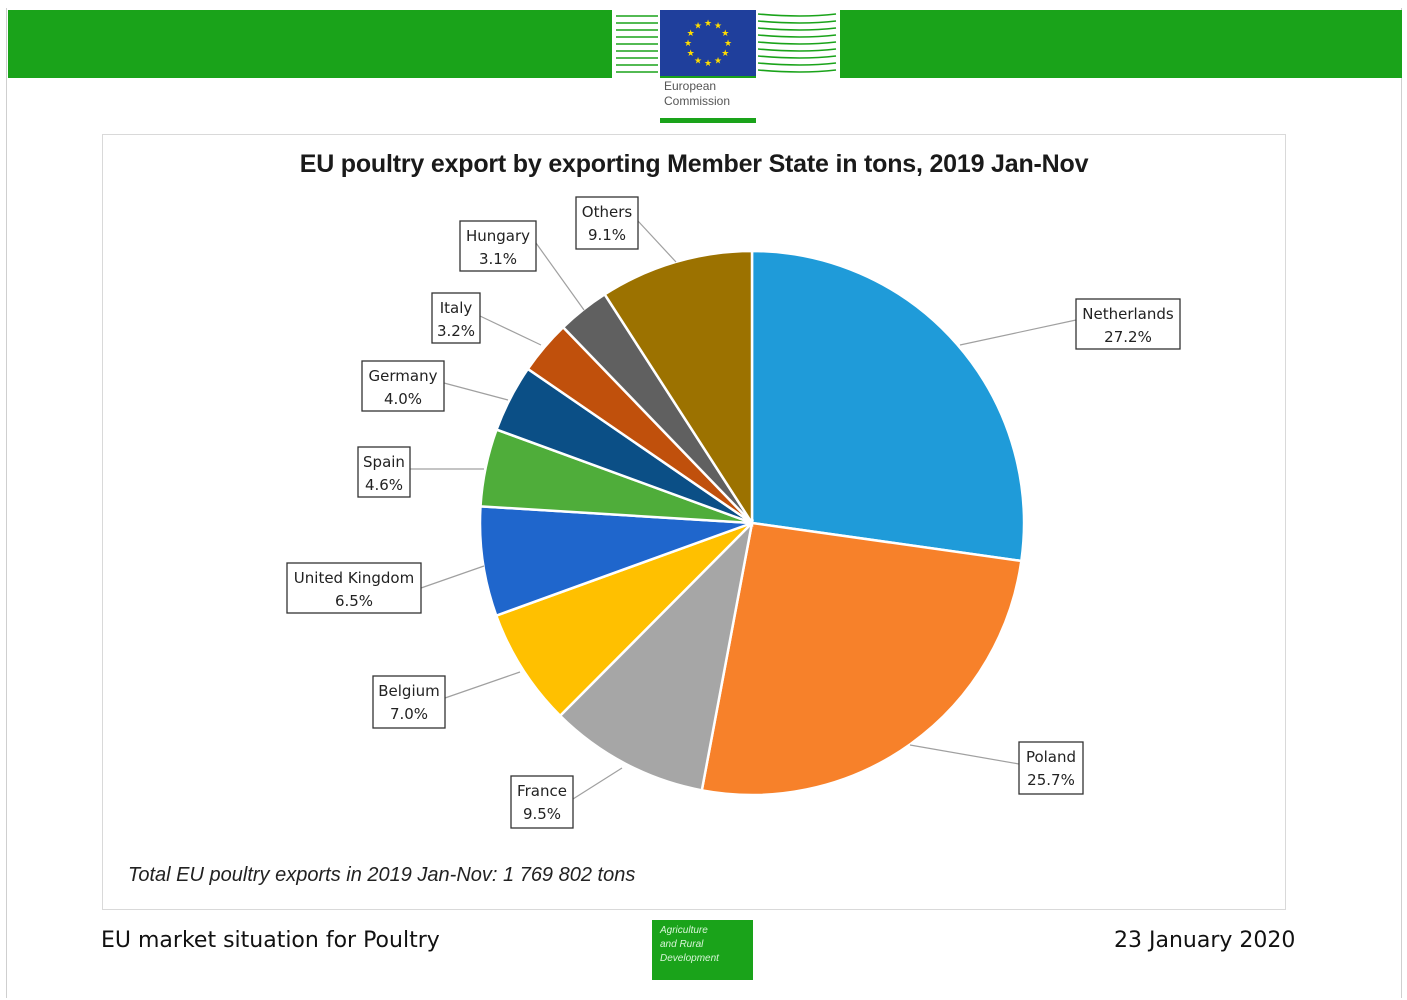 The height and width of the screenshot is (1000, 1407). I want to click on pie-slice-others, so click(678, 388).